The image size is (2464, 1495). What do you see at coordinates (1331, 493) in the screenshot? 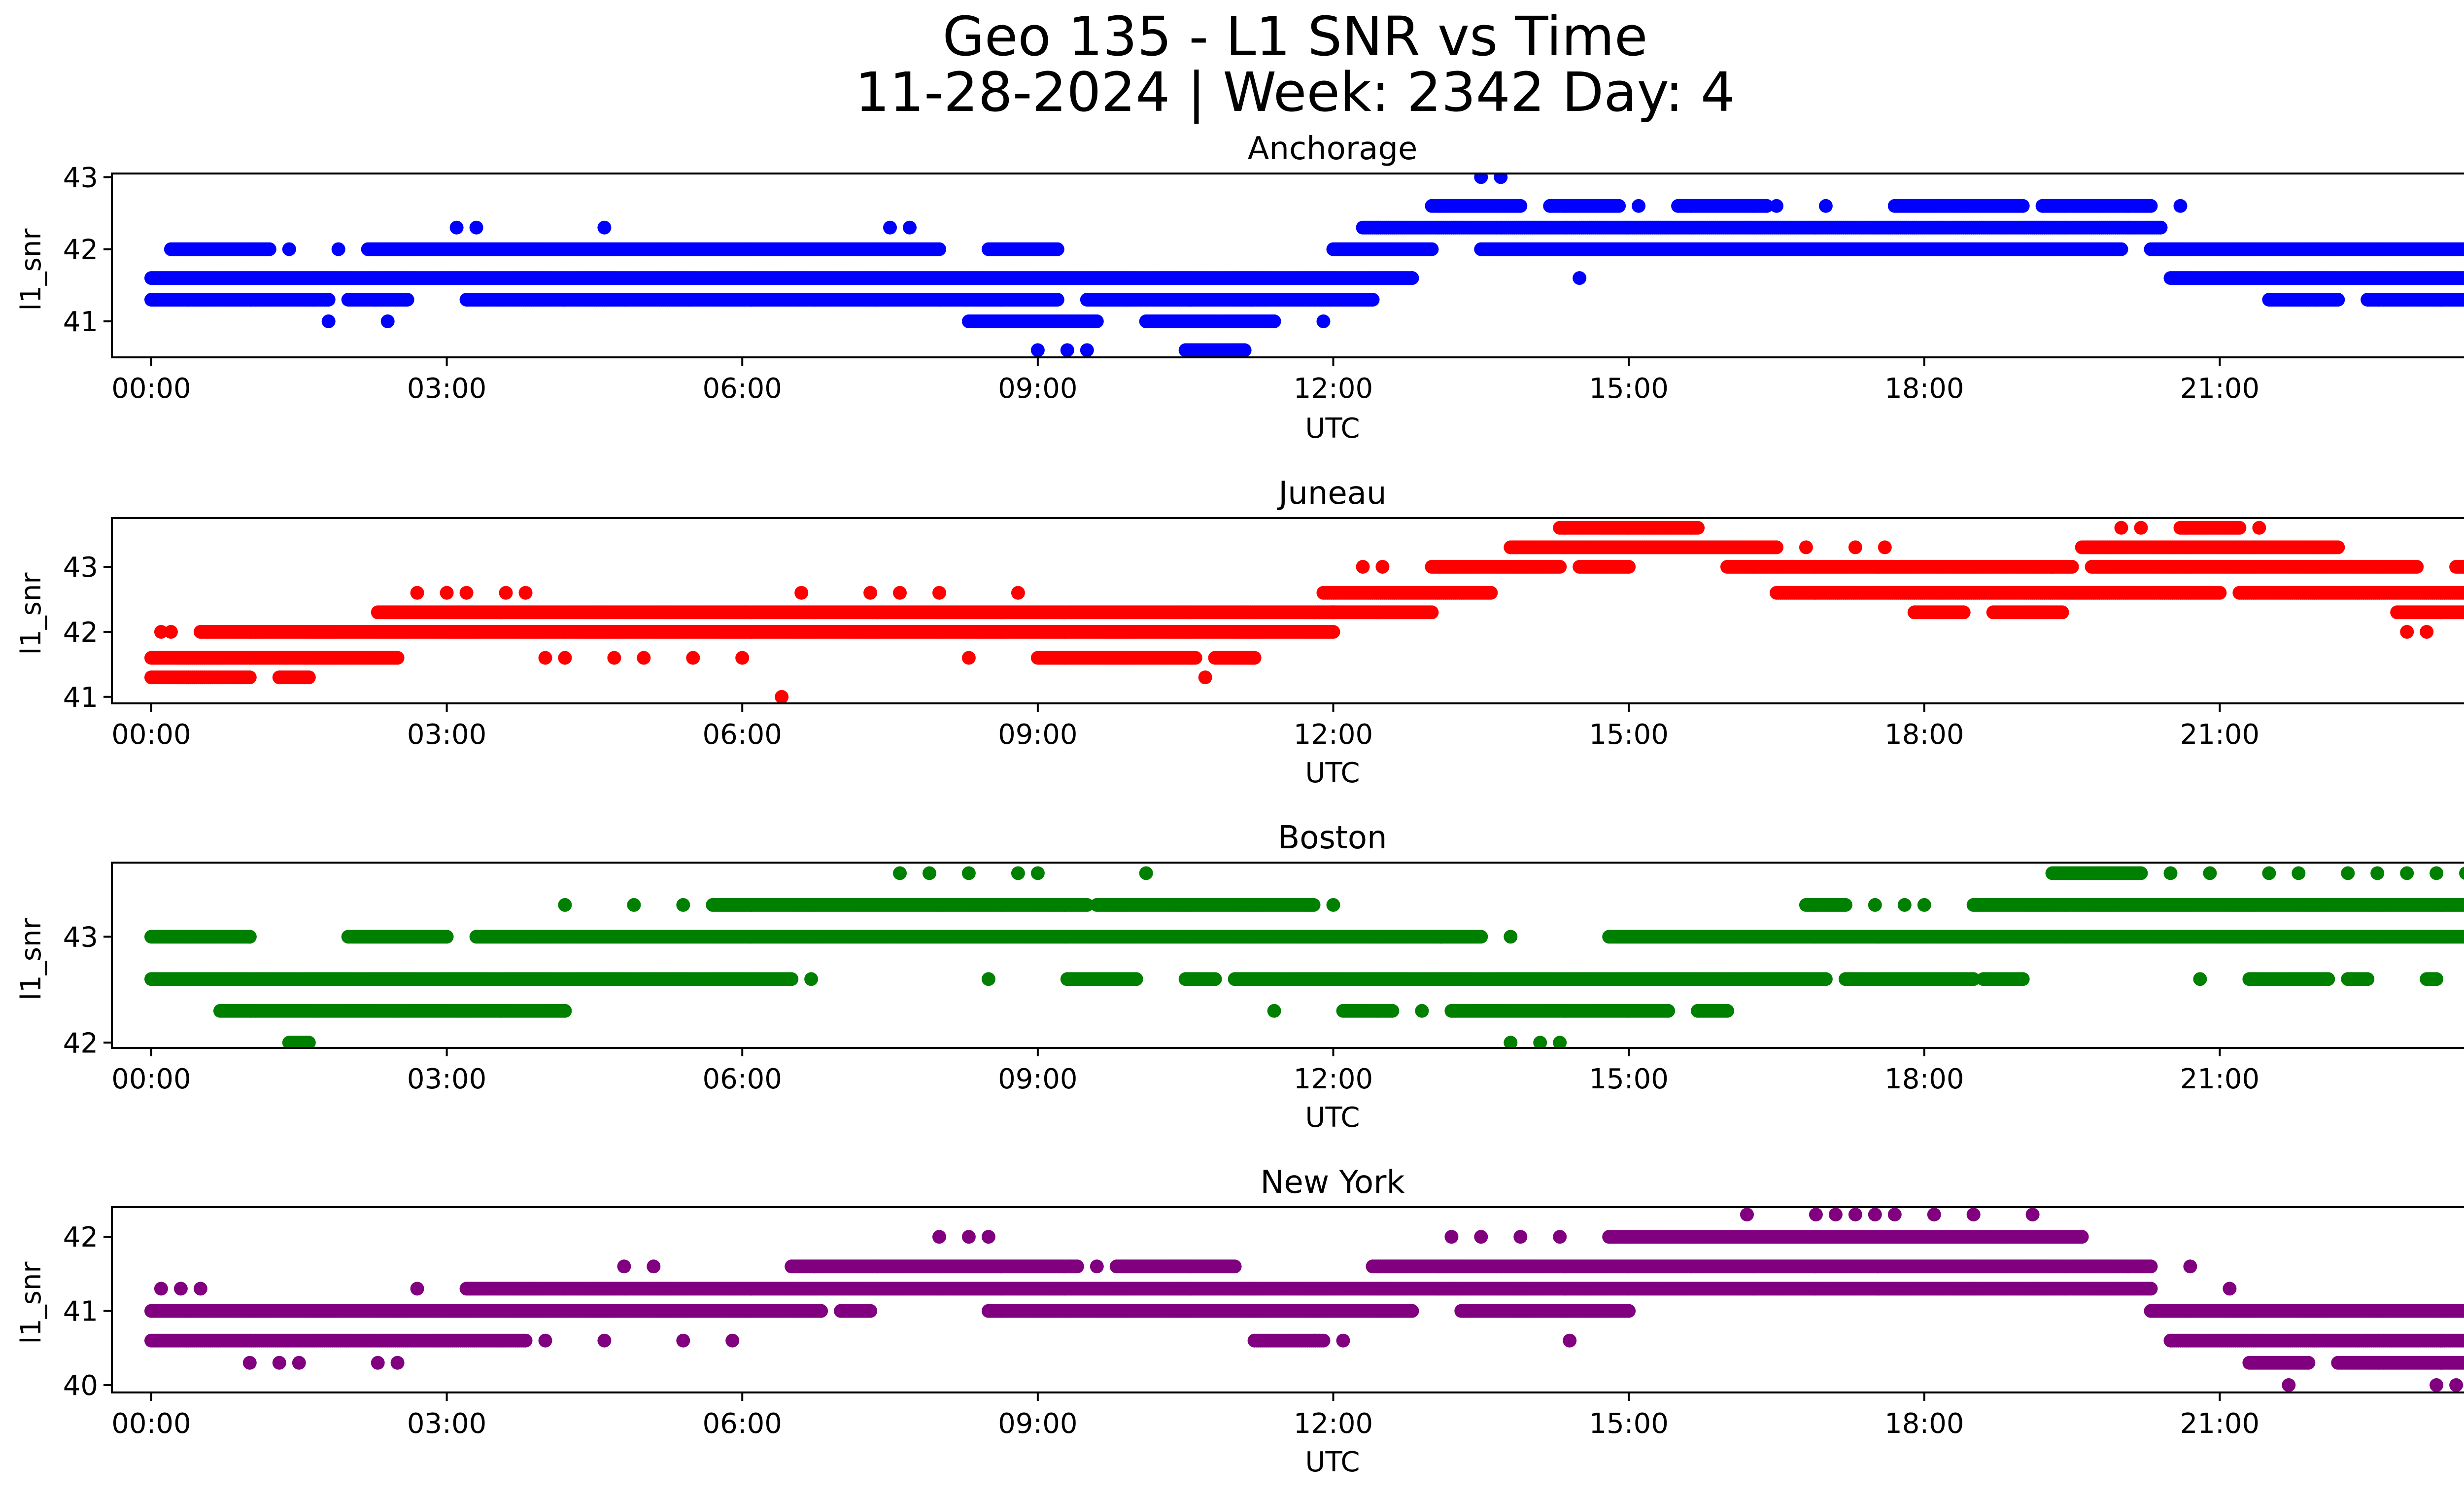
I see `panel-title: Juneau` at bounding box center [1331, 493].